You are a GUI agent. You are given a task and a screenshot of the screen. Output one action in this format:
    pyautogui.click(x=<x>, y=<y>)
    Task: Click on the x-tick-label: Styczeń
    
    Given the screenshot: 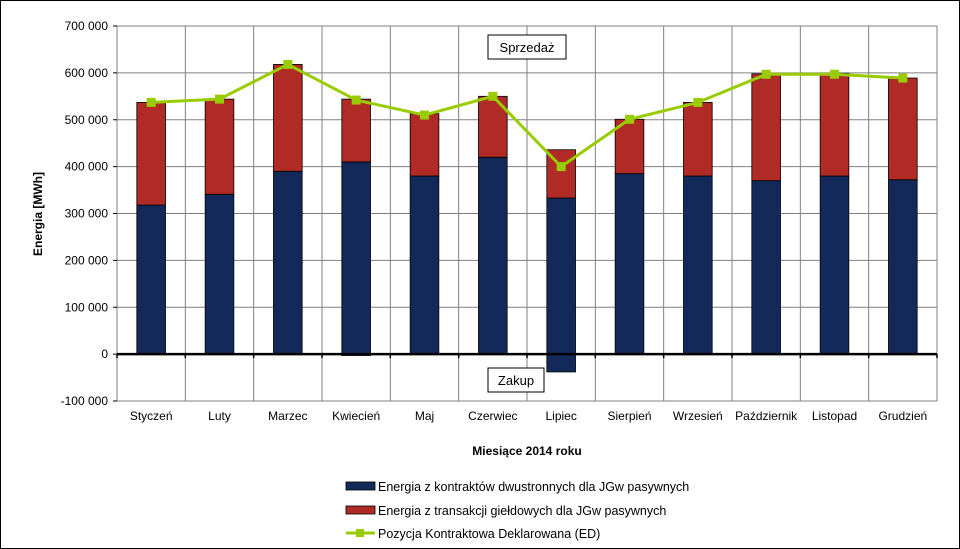 What is the action you would take?
    pyautogui.click(x=151, y=416)
    